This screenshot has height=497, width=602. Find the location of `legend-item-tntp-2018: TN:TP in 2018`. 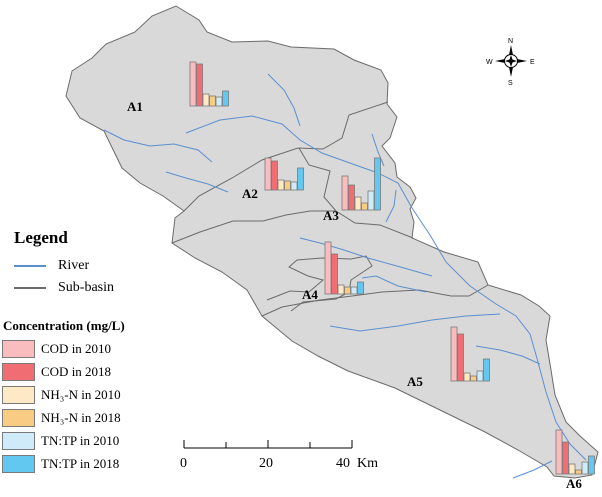

legend-item-tntp-2018: TN:TP in 2018 is located at coordinates (60, 464).